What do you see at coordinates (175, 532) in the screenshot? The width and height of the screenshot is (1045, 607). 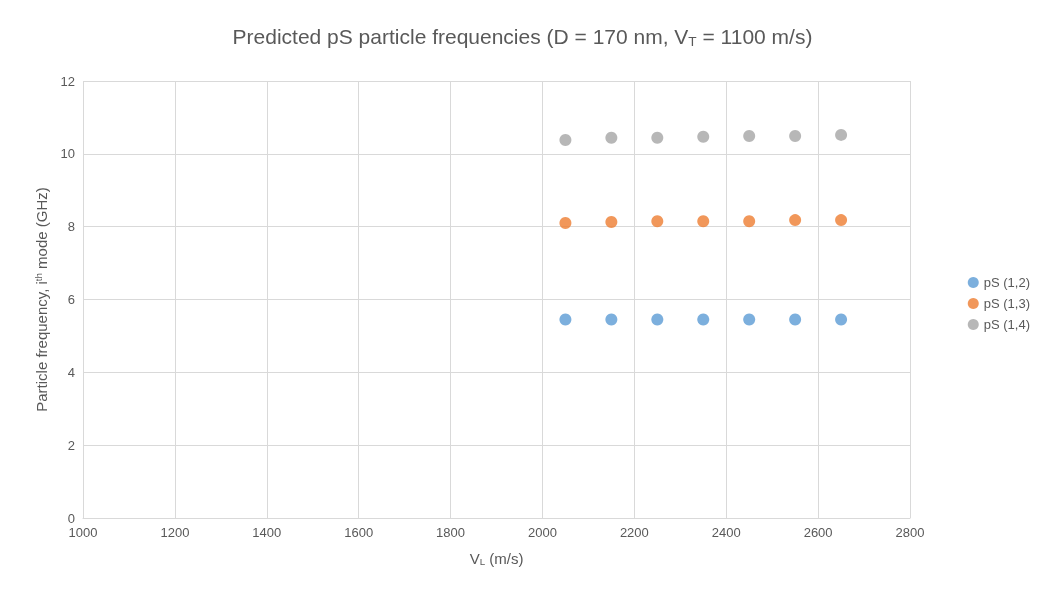 I see `x-tick-label: 1200` at bounding box center [175, 532].